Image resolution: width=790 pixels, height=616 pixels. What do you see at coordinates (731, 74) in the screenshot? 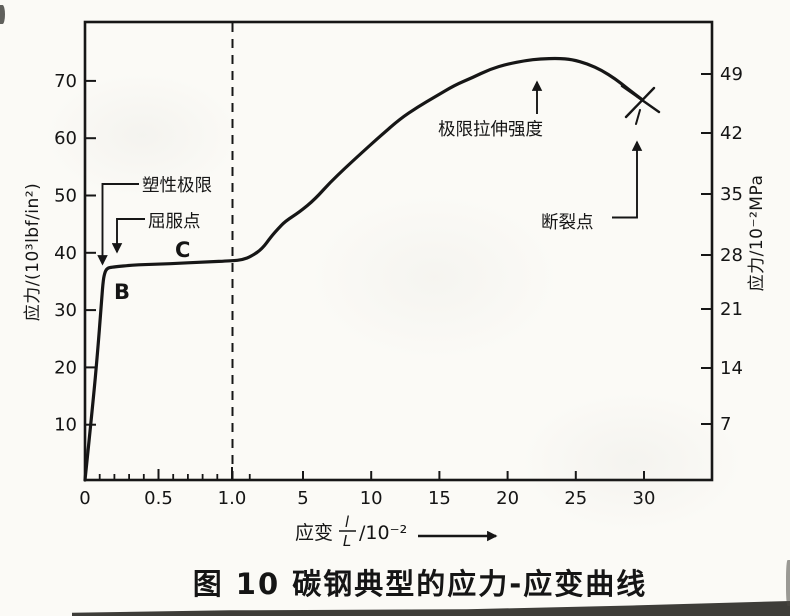
I see `y-right-tick-label: 49` at bounding box center [731, 74].